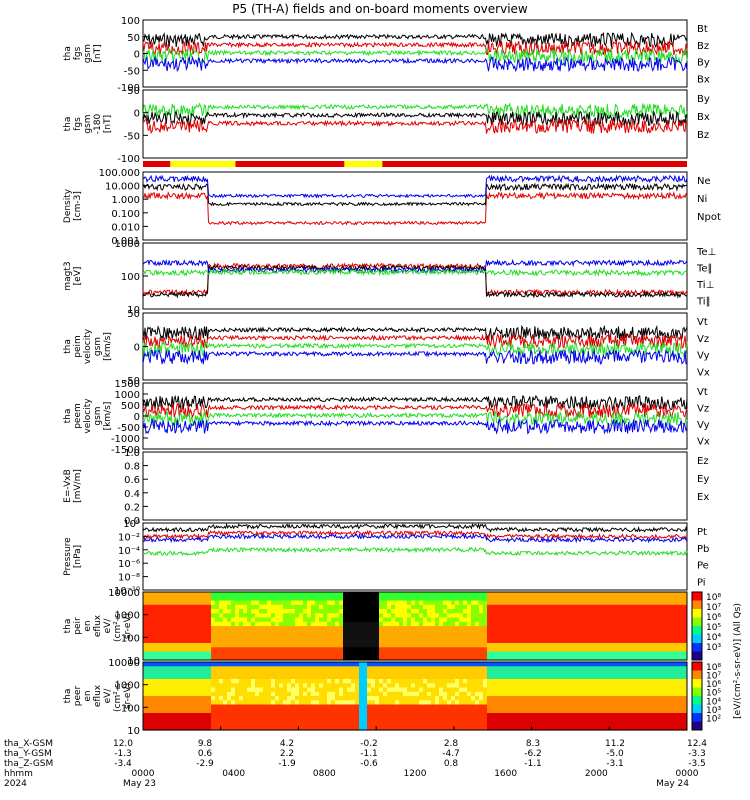 The width and height of the screenshot is (750, 800). Describe the element at coordinates (415, 486) in the screenshot. I see `panel-frame` at that location.